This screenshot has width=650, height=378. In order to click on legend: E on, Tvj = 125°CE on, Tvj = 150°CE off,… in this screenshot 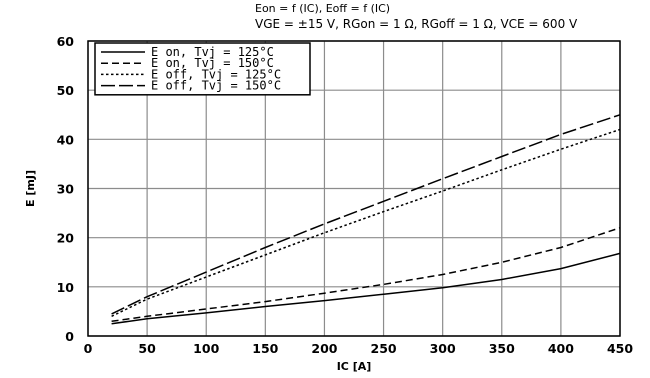, I will do `click(202, 69)`.